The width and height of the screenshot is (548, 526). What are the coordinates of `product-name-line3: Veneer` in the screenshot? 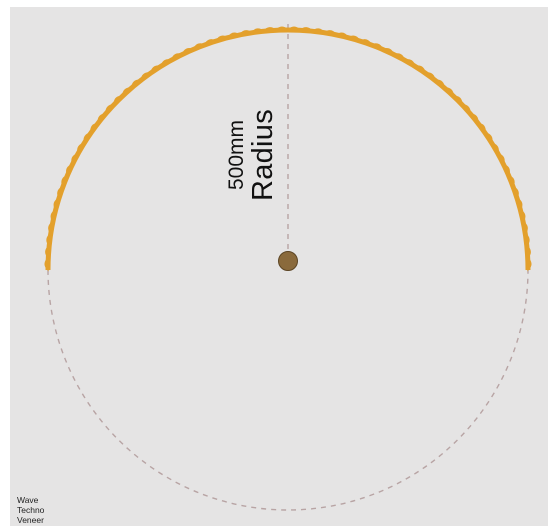 It's located at (30, 520).